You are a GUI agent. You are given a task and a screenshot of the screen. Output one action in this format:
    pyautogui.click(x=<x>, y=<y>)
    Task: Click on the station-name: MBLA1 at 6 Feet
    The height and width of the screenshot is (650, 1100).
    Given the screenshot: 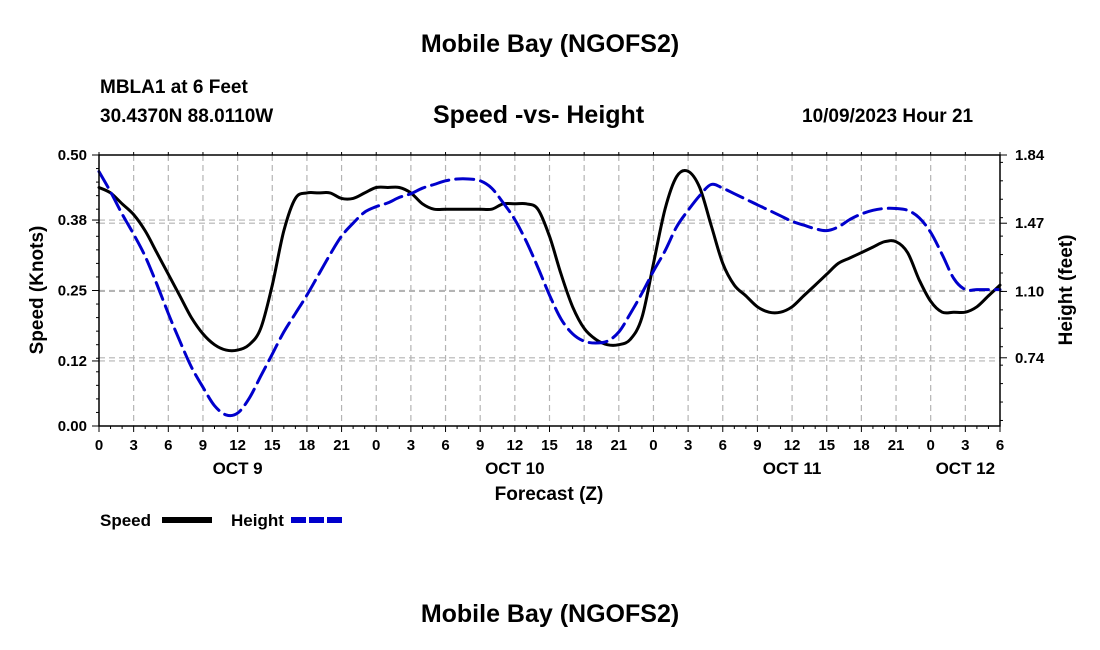 What is the action you would take?
    pyautogui.click(x=174, y=87)
    